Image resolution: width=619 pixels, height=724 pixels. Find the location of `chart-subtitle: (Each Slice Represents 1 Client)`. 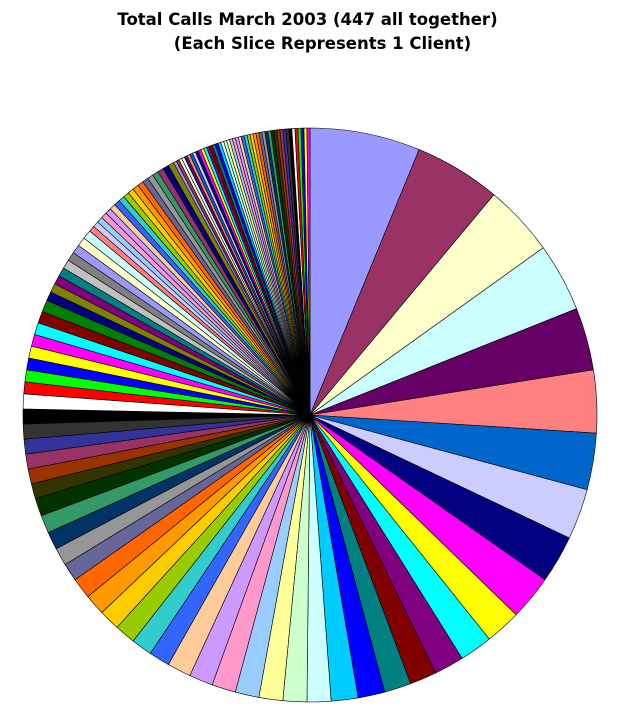

chart-subtitle: (Each Slice Represents 1 Client) is located at coordinates (322, 43).